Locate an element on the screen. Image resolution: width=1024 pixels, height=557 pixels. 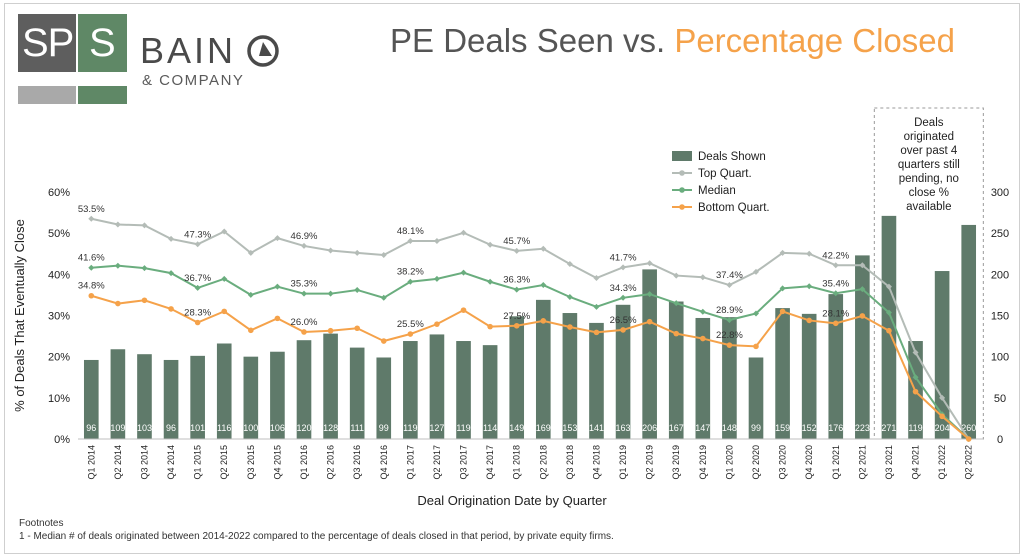
y-axis-title: % of Deals That Eventually Close is located at coordinates (19, 315).